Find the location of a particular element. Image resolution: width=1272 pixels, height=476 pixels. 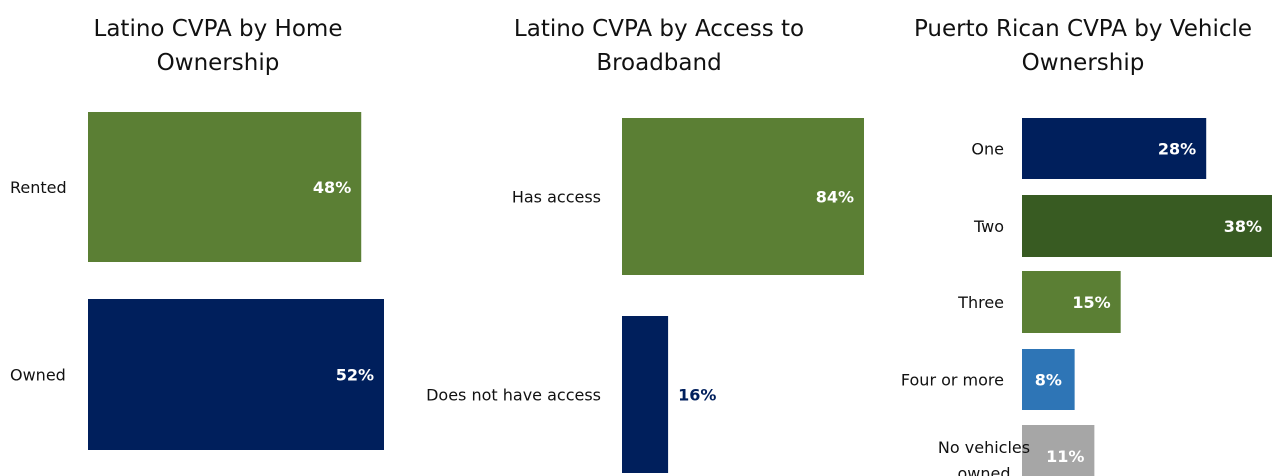

bar-four-or-more is located at coordinates (1048, 379).